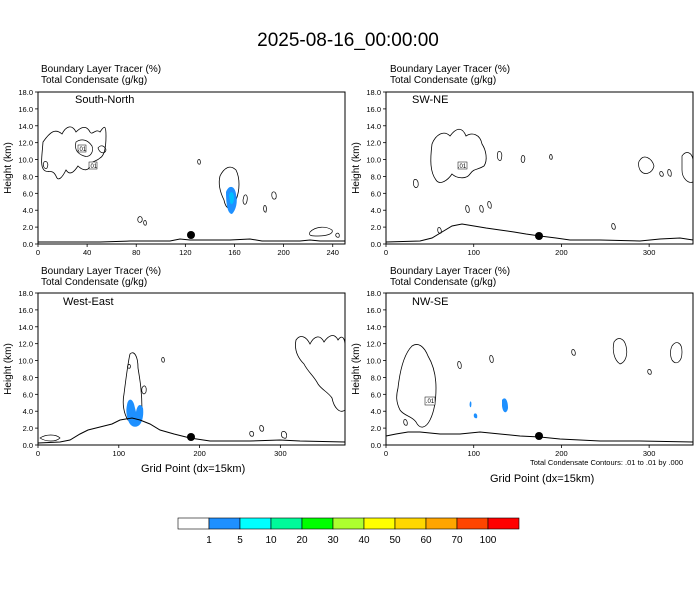 The width and height of the screenshot is (696, 612). I want to click on x-axis-label-nw-se: Grid Point (dx=15km), so click(542, 479).